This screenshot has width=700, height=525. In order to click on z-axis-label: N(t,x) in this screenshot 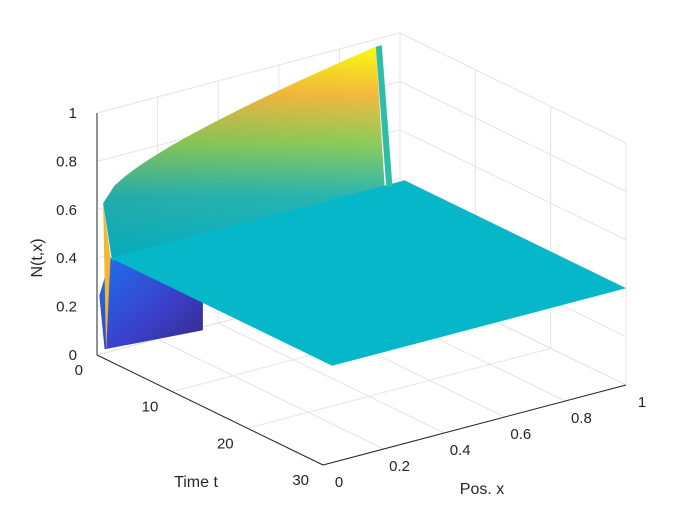, I will do `click(37, 257)`.